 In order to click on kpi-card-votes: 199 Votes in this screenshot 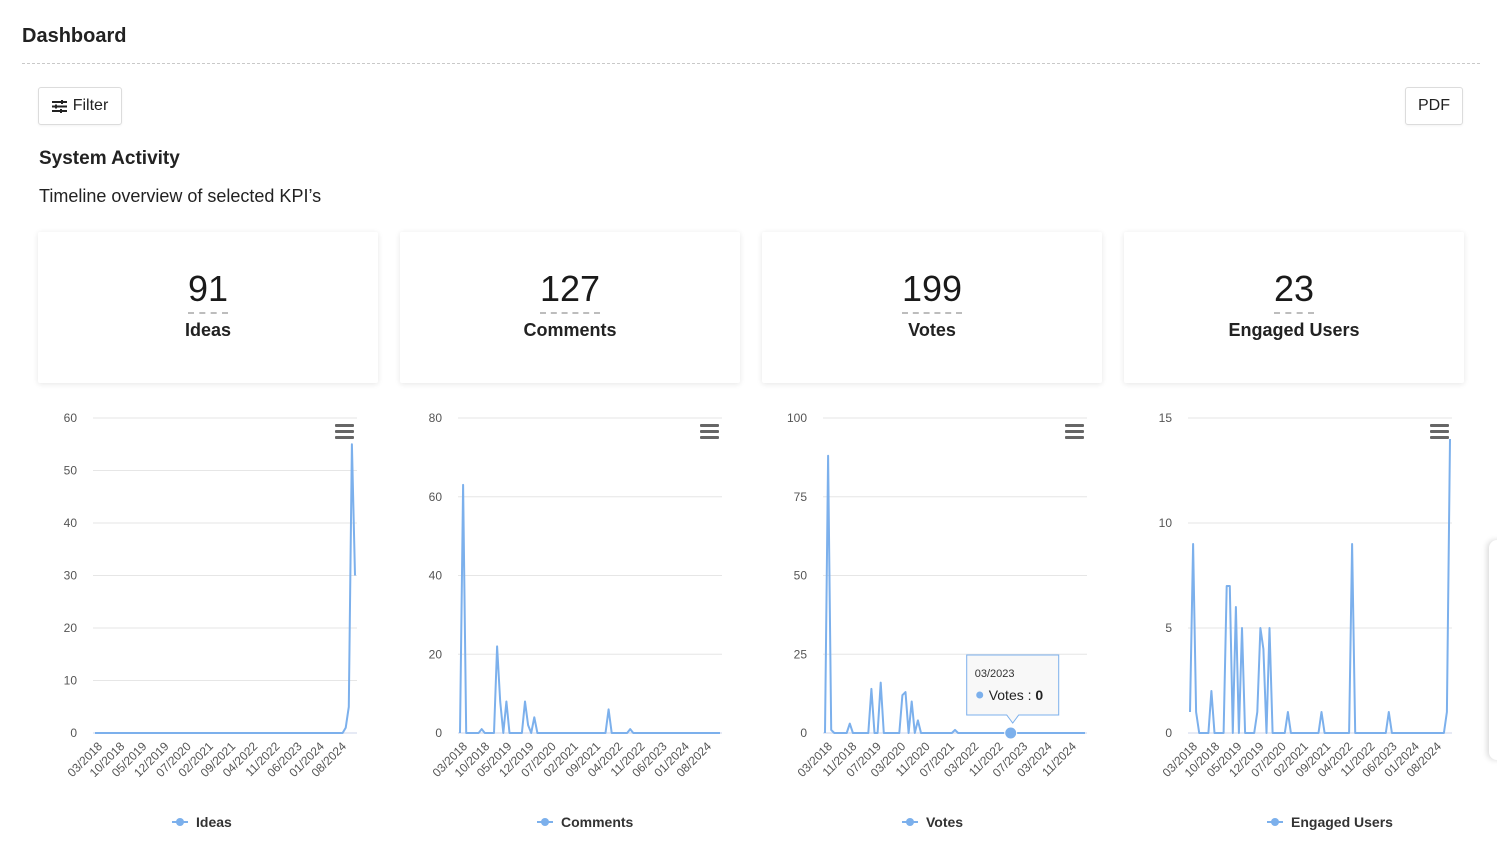, I will do `click(932, 307)`.